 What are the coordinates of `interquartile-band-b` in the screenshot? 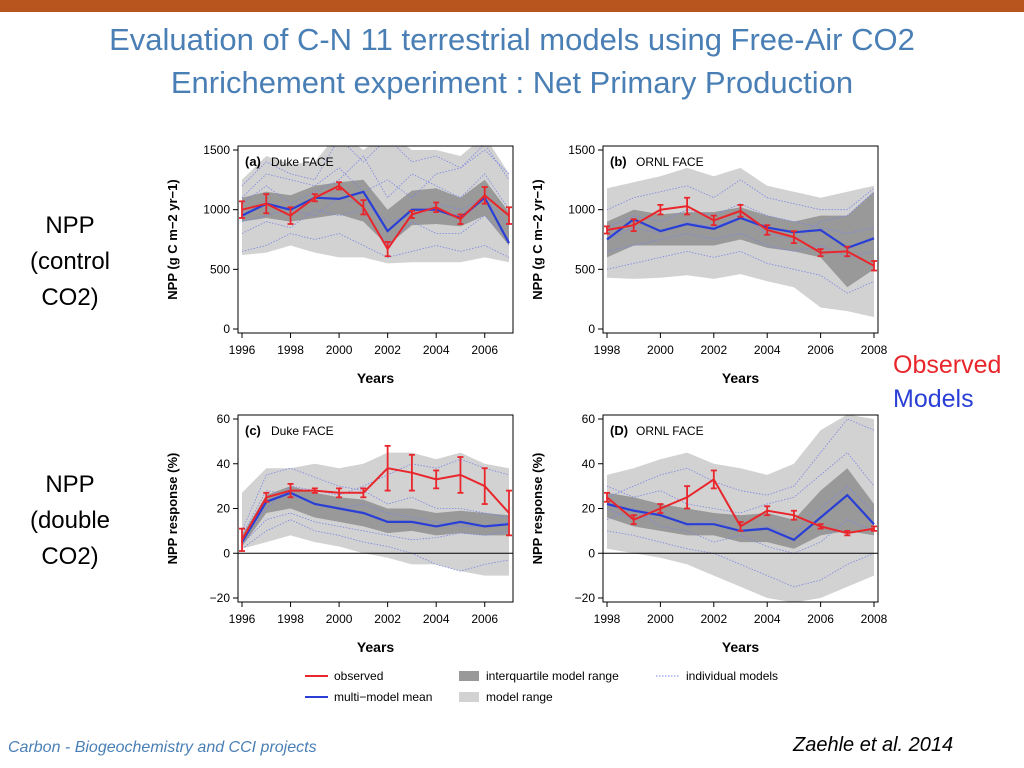 It's located at (740, 239).